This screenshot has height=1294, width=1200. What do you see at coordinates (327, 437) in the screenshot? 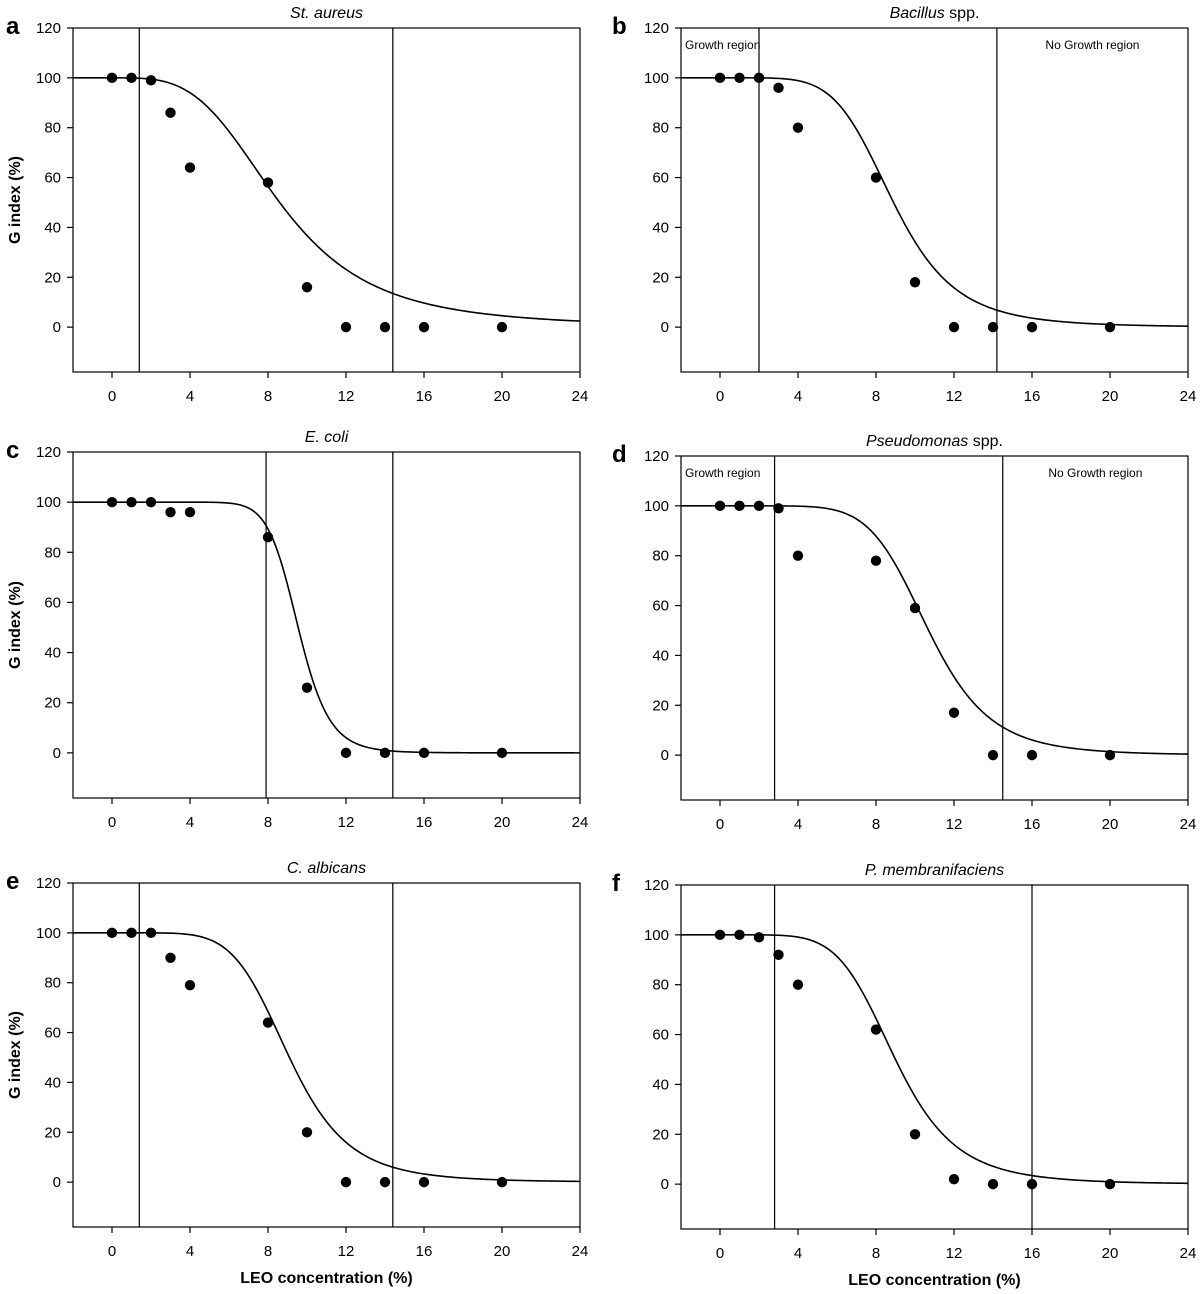
I see `panel-title-part: E. coli` at bounding box center [327, 437].